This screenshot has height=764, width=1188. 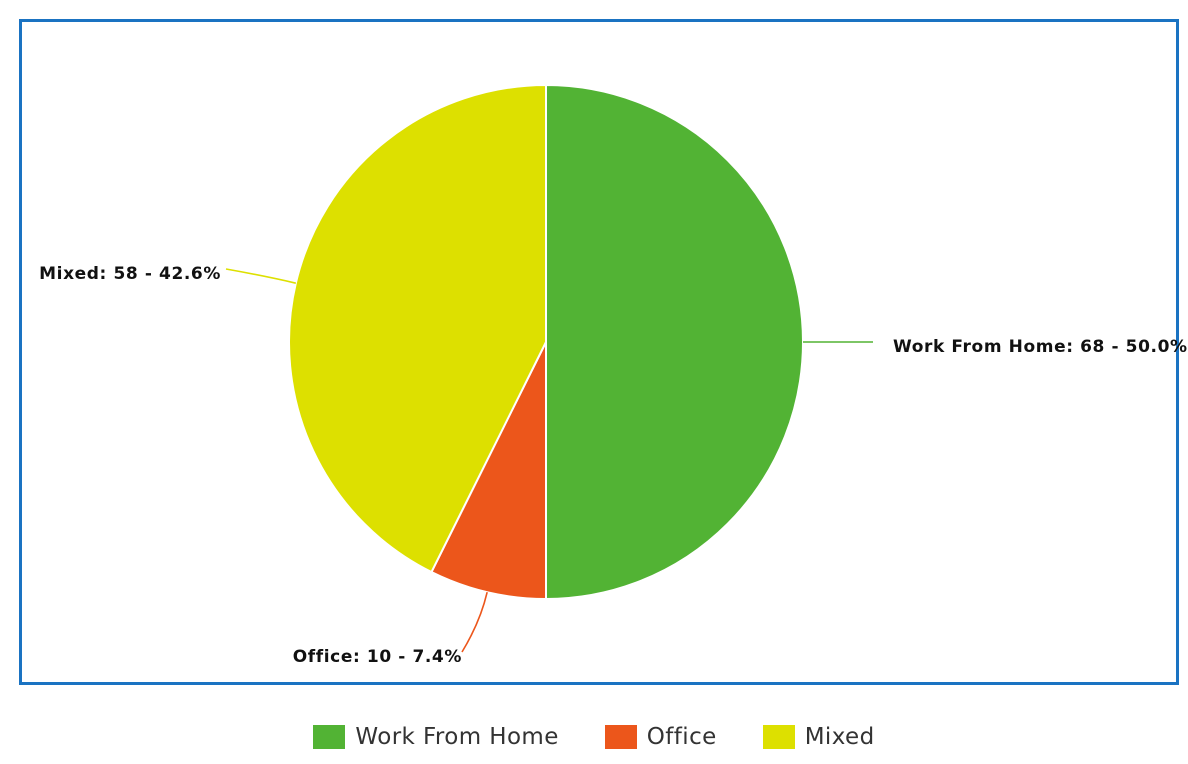 What do you see at coordinates (488, 471) in the screenshot?
I see `pie-slice-office` at bounding box center [488, 471].